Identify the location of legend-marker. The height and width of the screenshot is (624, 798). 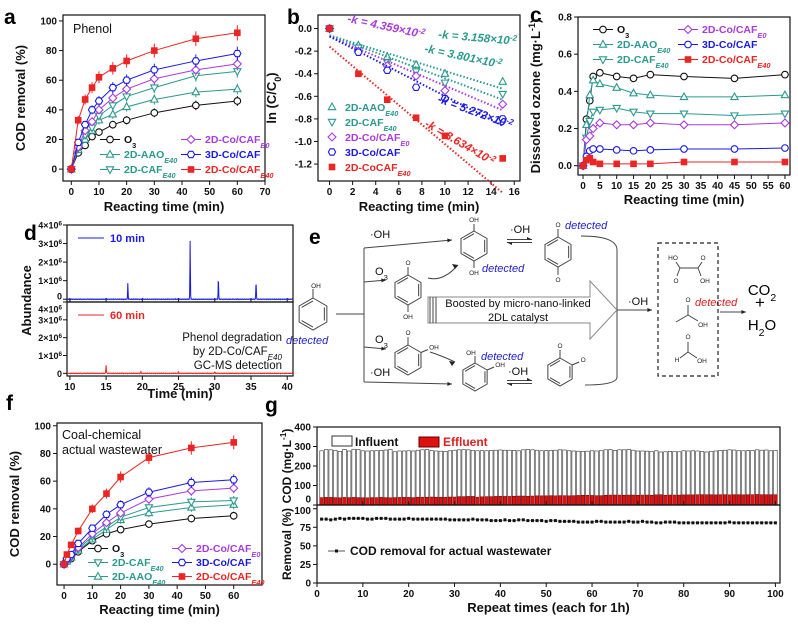
(336, 551).